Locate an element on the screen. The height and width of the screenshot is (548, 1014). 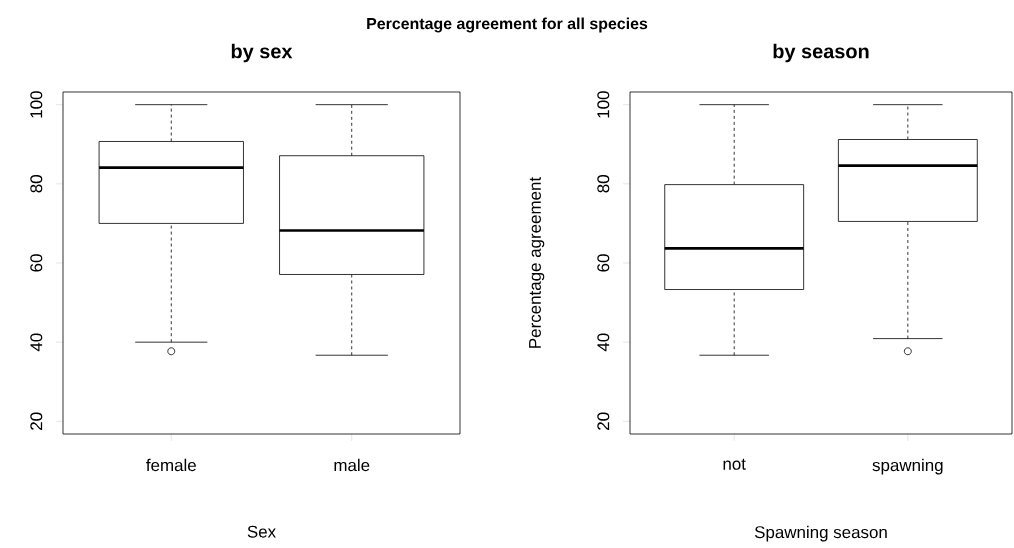
y-axis-title: Percentage agreement is located at coordinates (537, 262).